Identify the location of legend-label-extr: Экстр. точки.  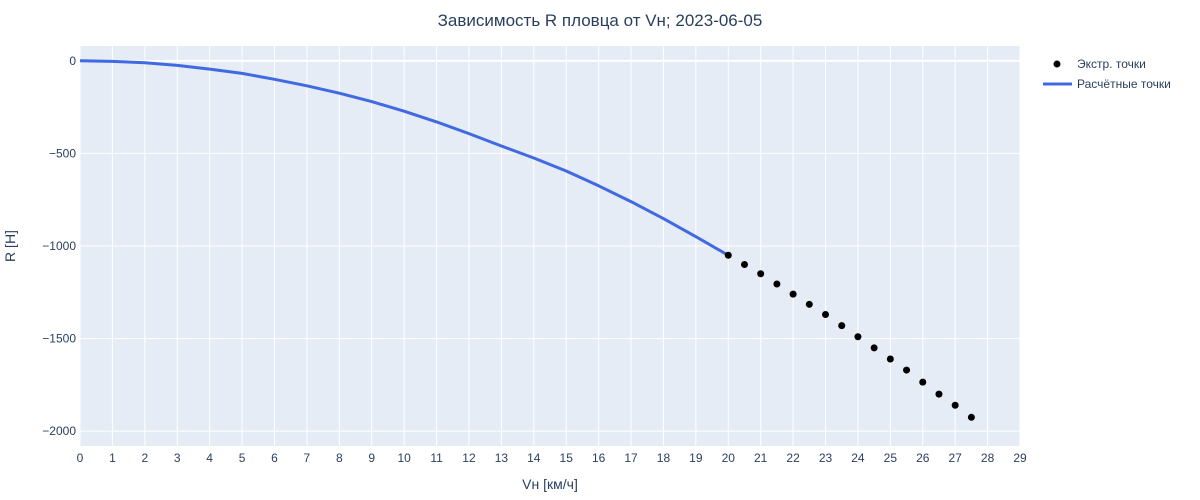
(1111, 64).